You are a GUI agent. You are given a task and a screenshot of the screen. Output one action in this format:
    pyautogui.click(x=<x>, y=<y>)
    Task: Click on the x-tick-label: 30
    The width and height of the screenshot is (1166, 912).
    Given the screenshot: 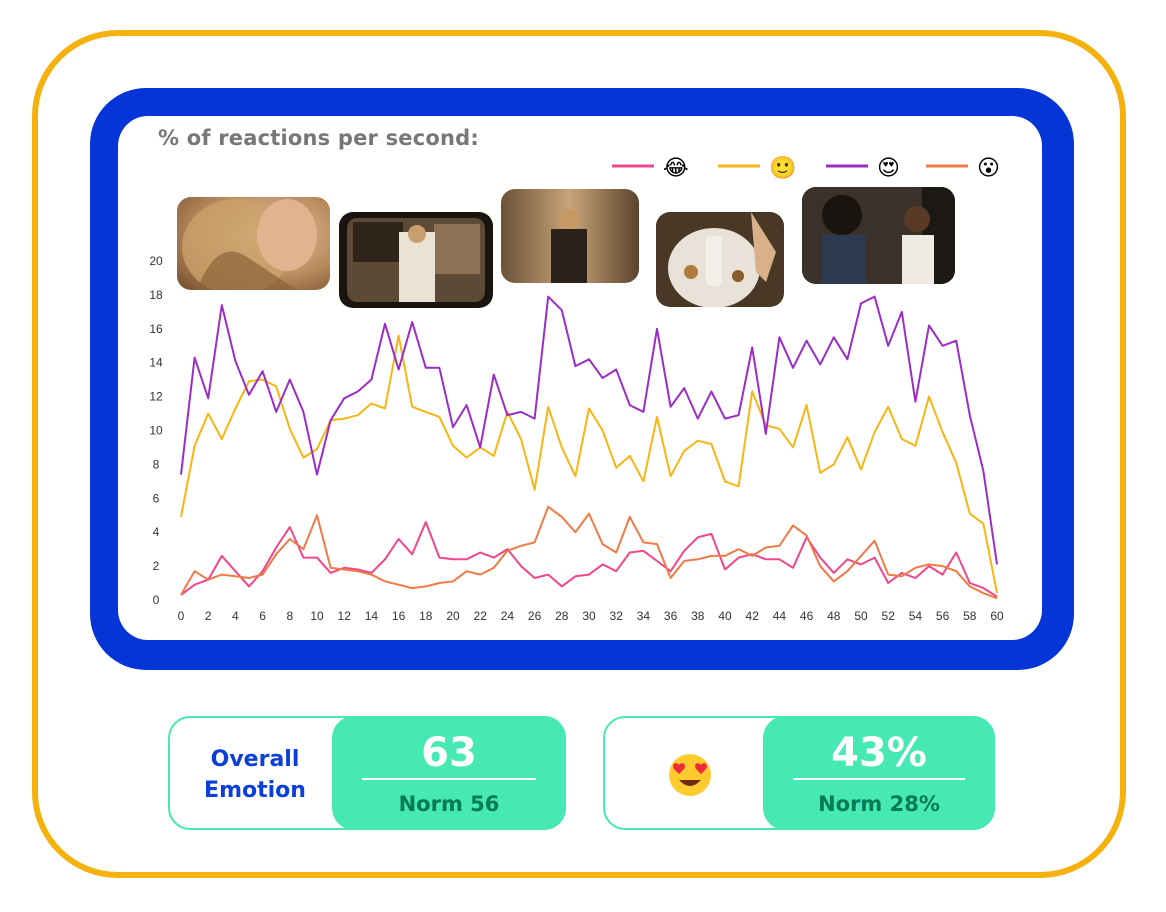 What is the action you would take?
    pyautogui.click(x=589, y=616)
    